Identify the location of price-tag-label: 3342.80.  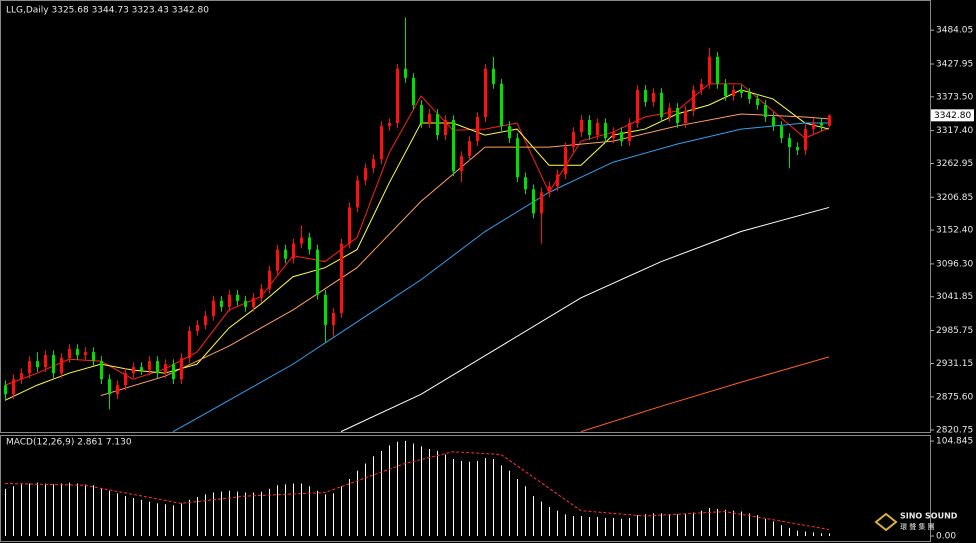
(952, 116).